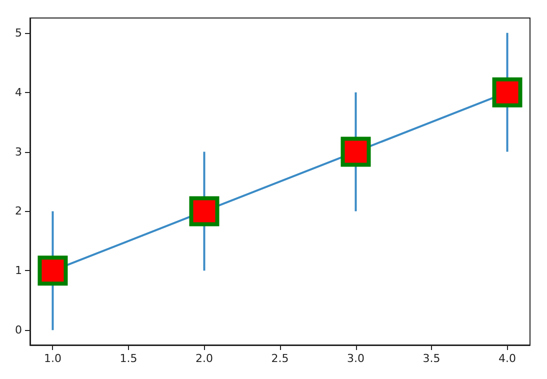  What do you see at coordinates (204, 358) in the screenshot?
I see `x-tick-label: 2.0` at bounding box center [204, 358].